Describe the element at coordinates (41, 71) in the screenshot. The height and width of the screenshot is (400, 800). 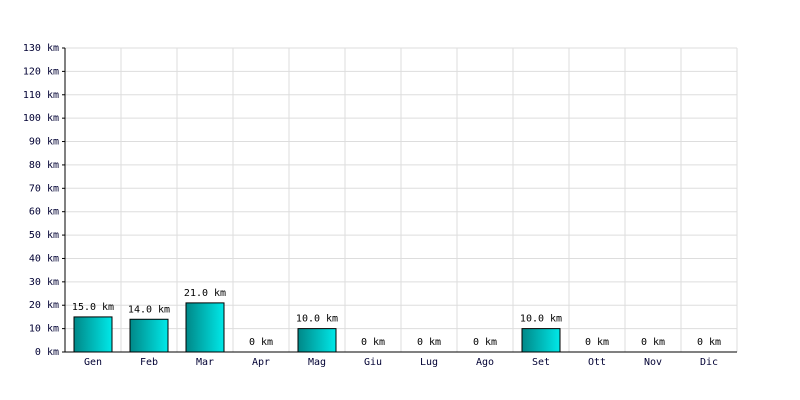
I see `y-tick-label: 120 km` at that location.